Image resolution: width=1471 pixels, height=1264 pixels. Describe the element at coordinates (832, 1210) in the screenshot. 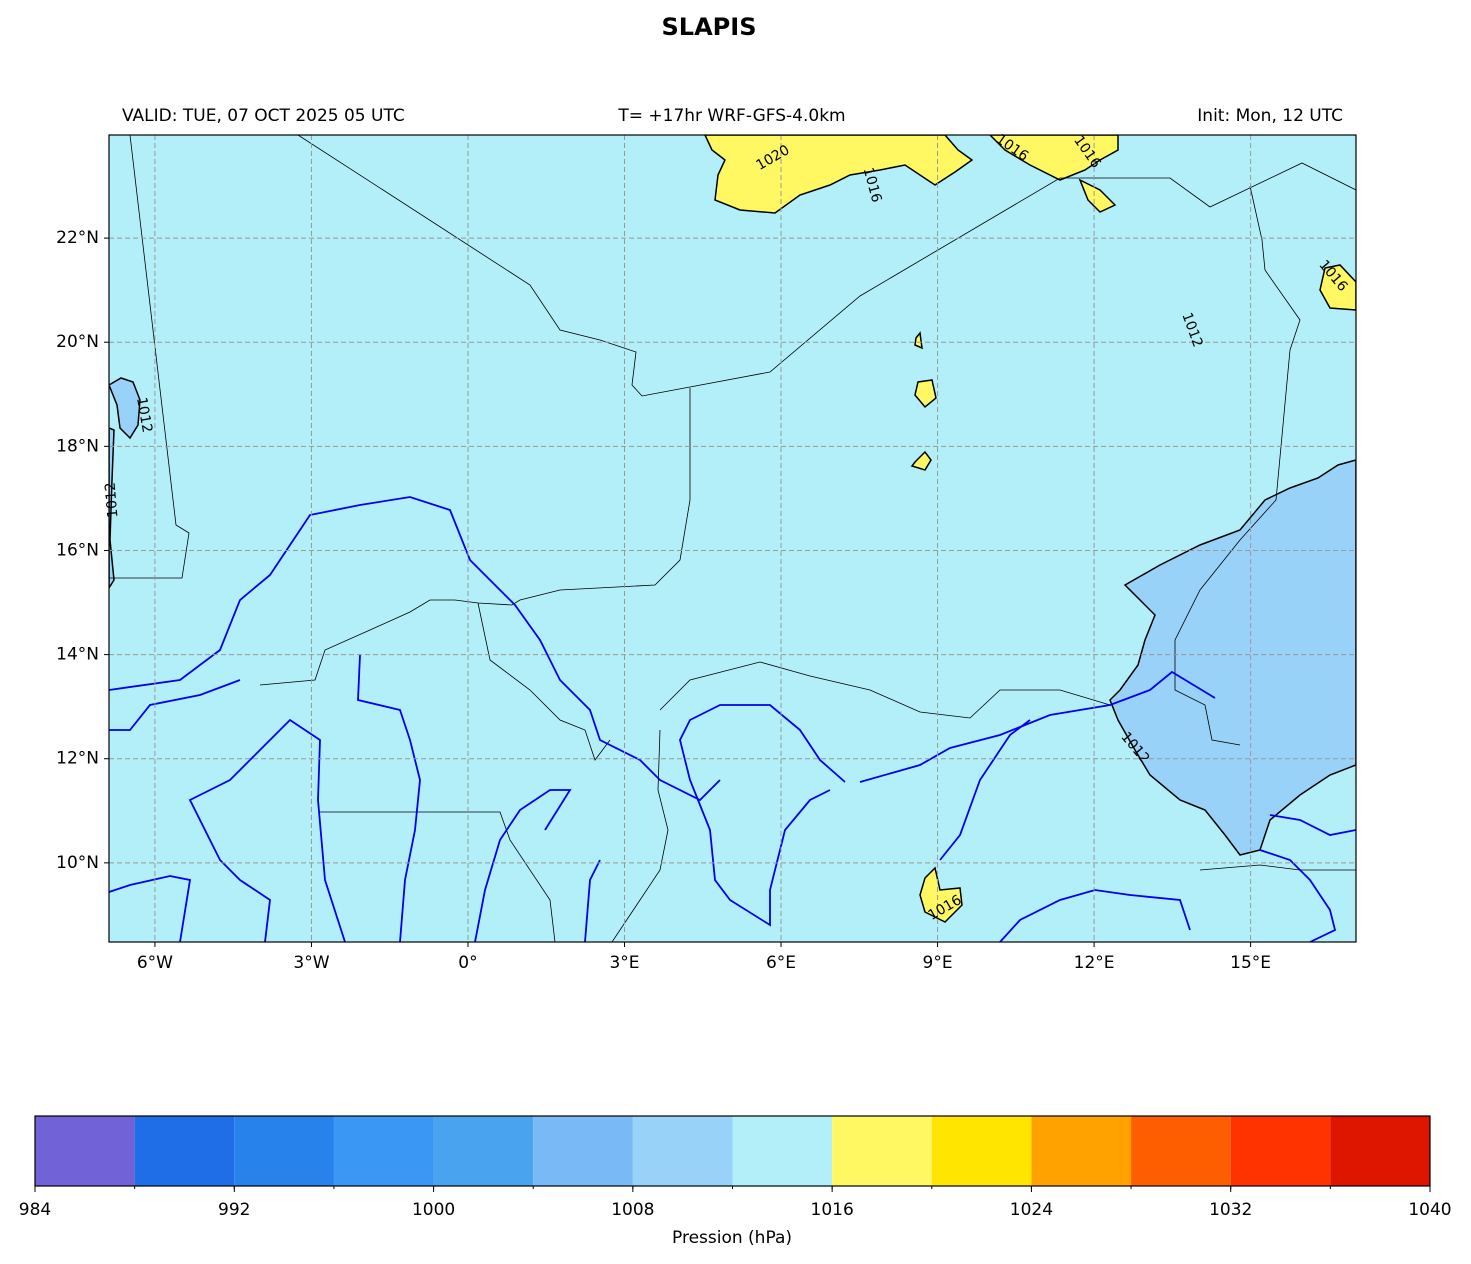

I see `colorbar-tick-label: 1016` at that location.